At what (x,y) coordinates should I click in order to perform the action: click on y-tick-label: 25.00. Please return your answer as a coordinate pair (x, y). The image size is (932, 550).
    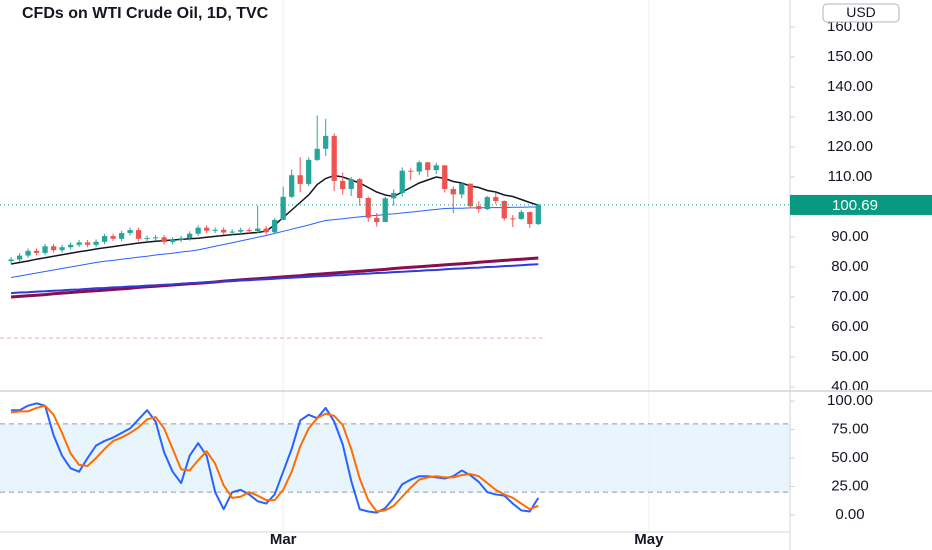
    Looking at the image, I should click on (850, 485).